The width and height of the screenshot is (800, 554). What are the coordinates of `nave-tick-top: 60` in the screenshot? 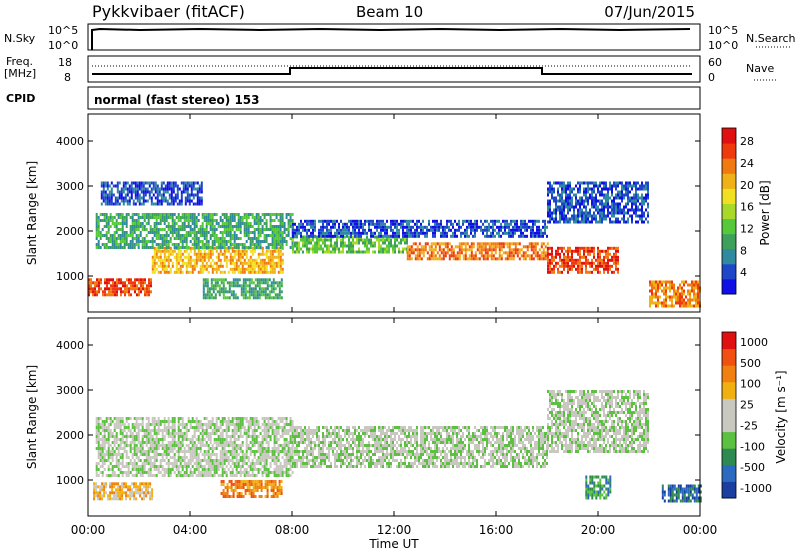 It's located at (715, 62).